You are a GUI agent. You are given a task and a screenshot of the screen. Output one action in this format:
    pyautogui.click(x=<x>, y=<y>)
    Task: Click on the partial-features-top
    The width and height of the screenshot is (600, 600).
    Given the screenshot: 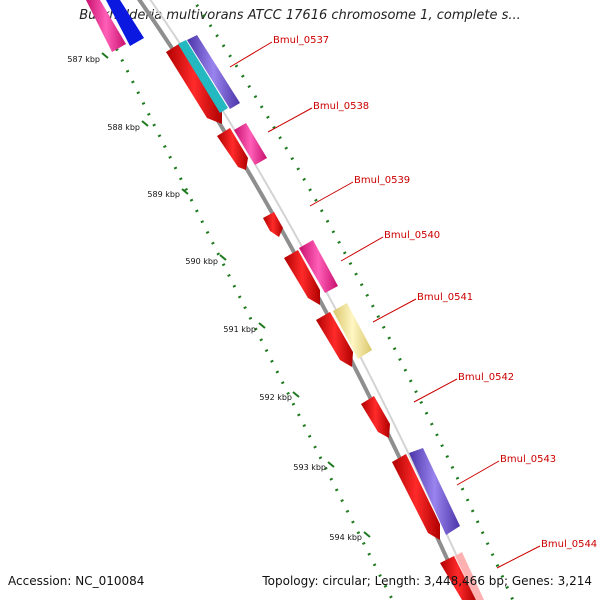 What is the action you would take?
    pyautogui.click(x=115, y=26)
    